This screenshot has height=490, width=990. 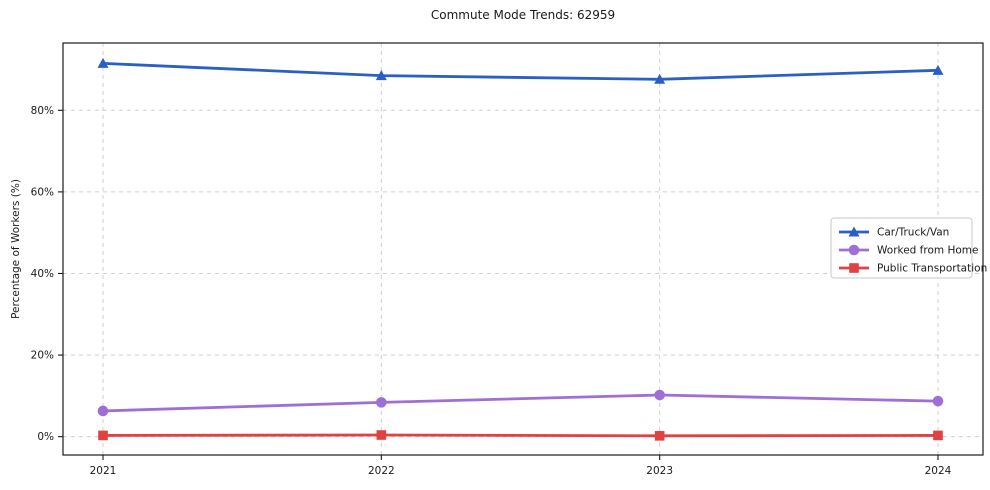 I want to click on series-triangle, so click(x=520, y=70).